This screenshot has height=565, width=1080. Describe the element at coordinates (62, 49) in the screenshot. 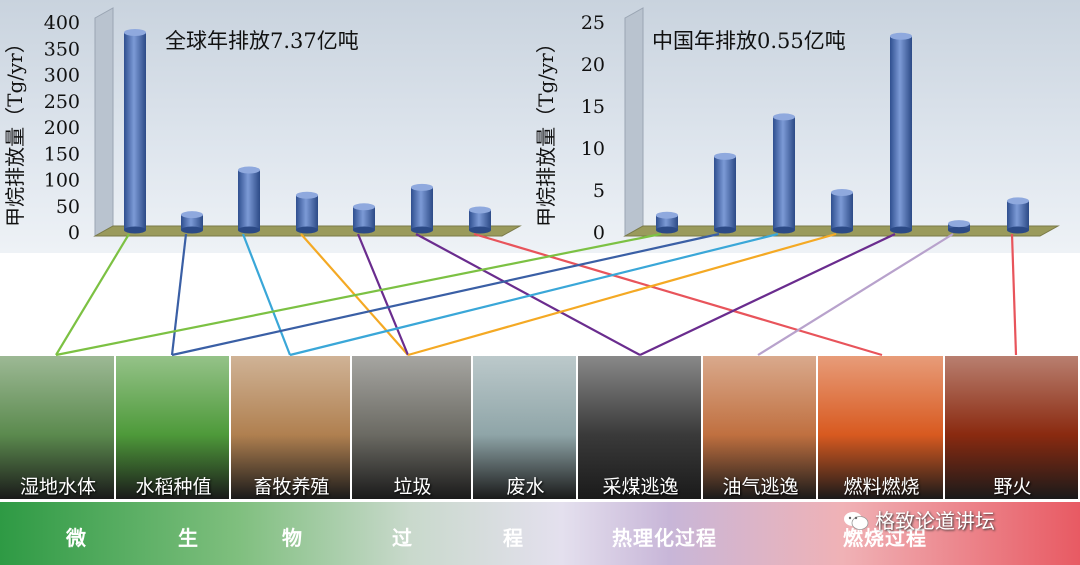

I see `y-tick-label: 350` at that location.